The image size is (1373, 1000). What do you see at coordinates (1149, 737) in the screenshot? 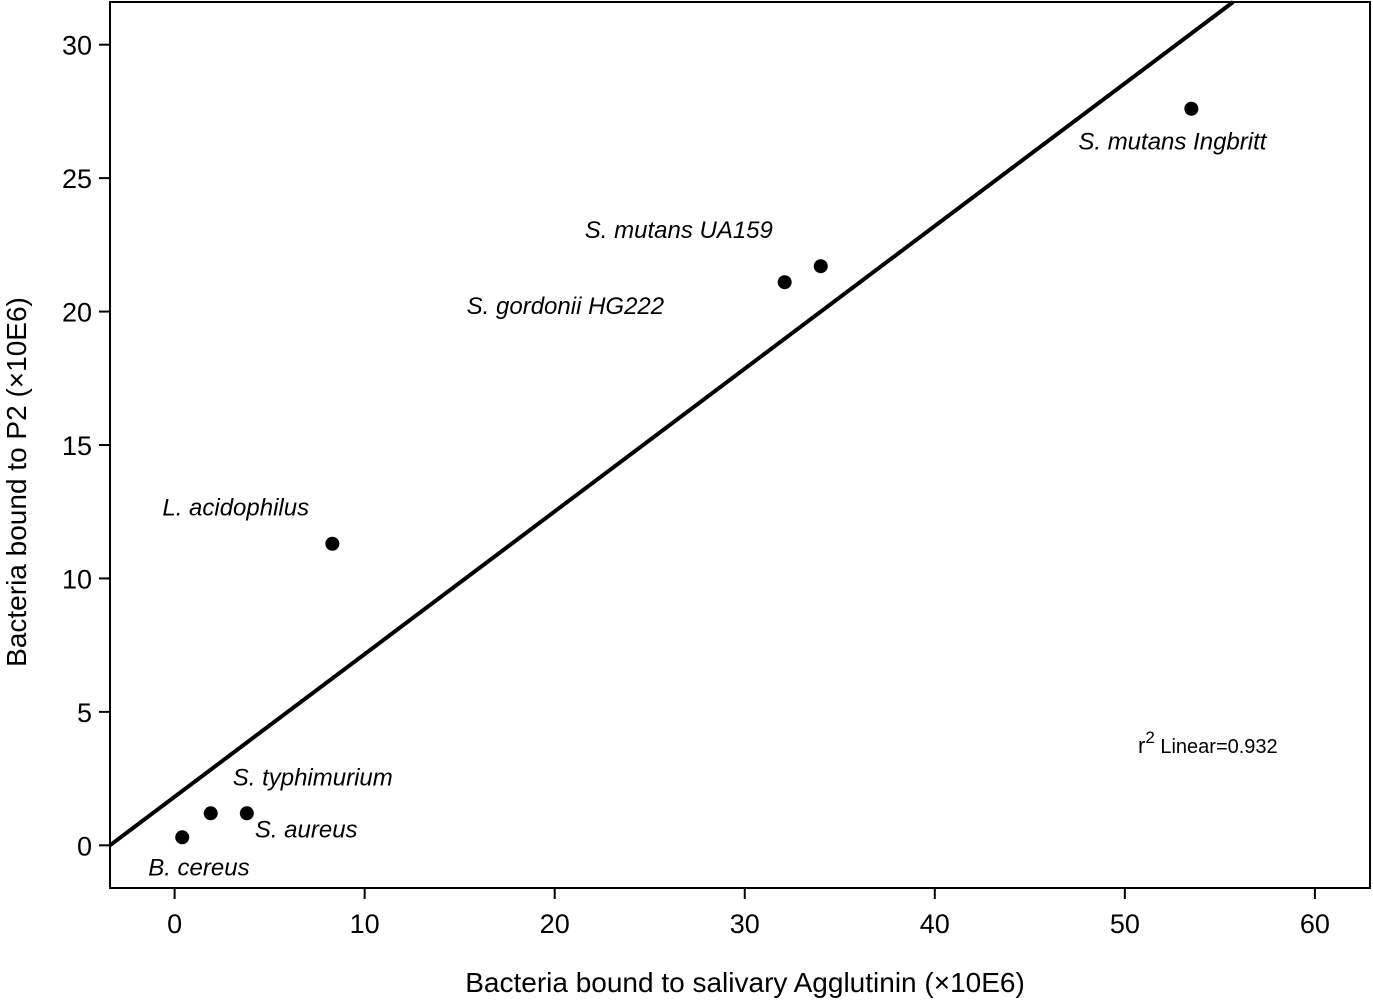
I see `superscript-2: 2` at bounding box center [1149, 737].